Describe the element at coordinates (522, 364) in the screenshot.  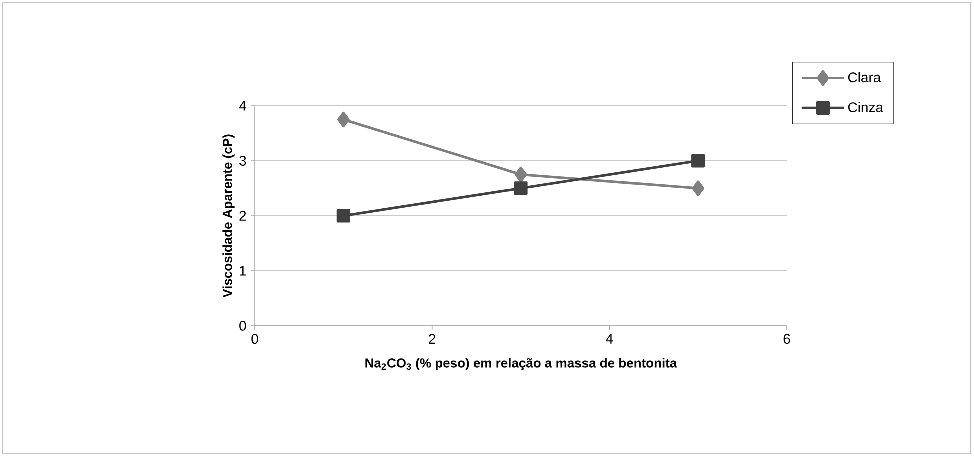
I see `x-axis-title: Na$_{2}$CO$_{3}$ (% peso) em relação a massa de bentonita` at that location.